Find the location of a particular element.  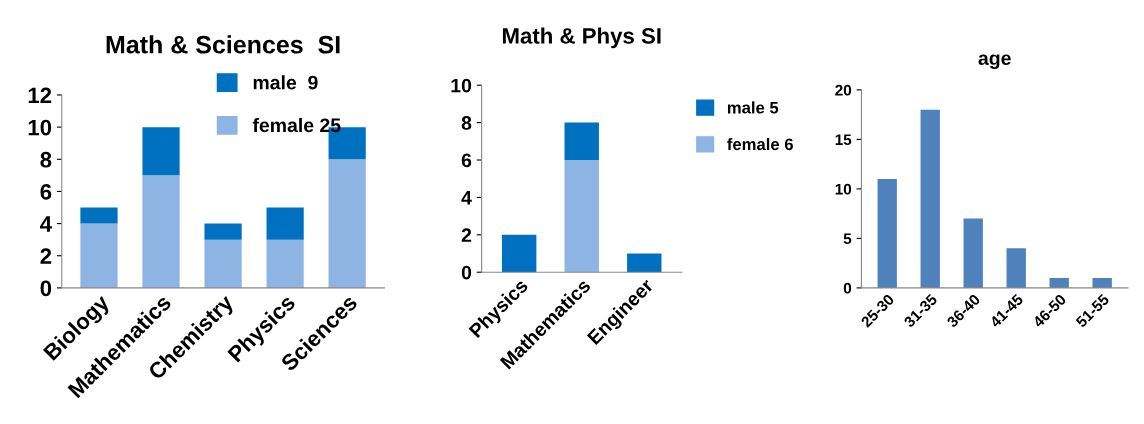

y-tick-label: 5 is located at coordinates (847, 239).